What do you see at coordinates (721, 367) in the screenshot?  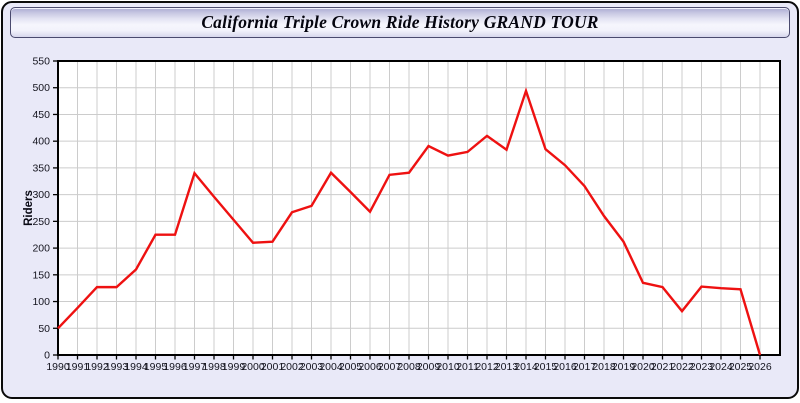 I see `svg-text: 2024` at bounding box center [721, 367].